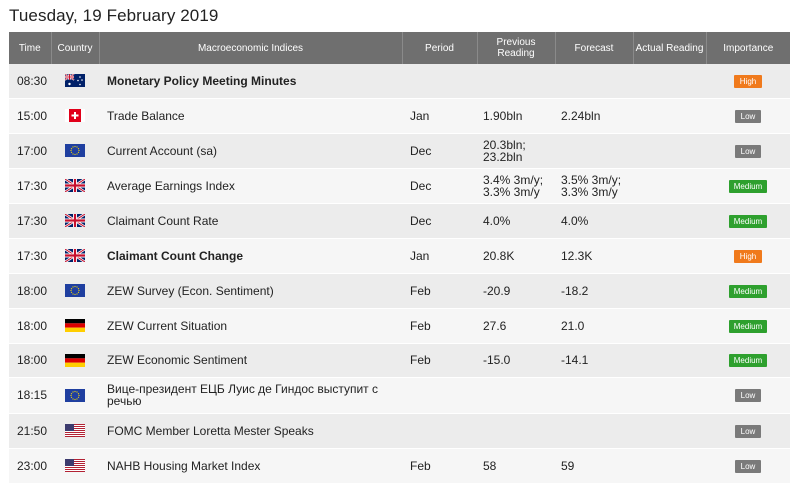  I want to click on importance-cell: High, so click(748, 81).